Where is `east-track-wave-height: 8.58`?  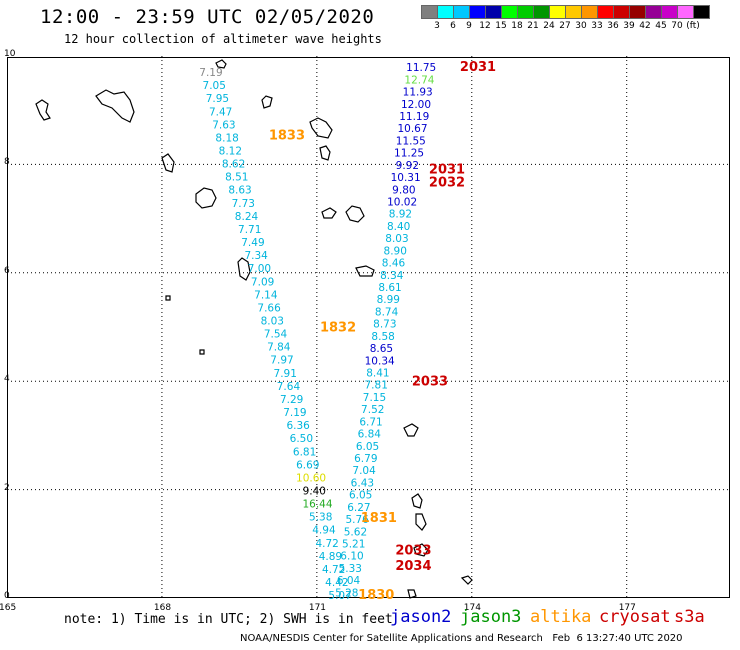 east-track-wave-height: 8.58 is located at coordinates (382, 337).